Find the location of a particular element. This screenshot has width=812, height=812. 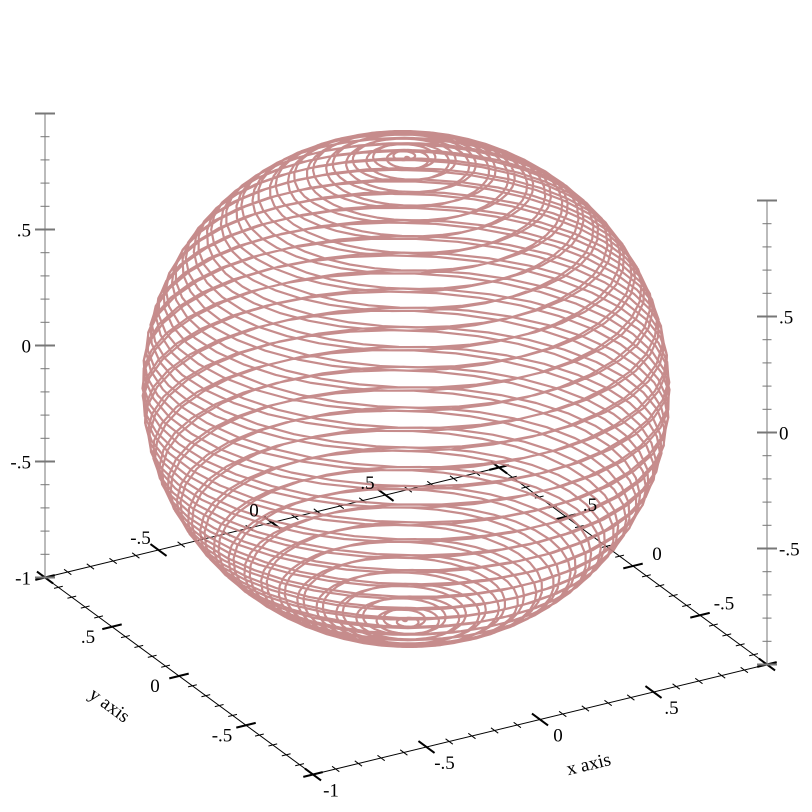

y-front-tick-label: 0 is located at coordinates (155, 686).